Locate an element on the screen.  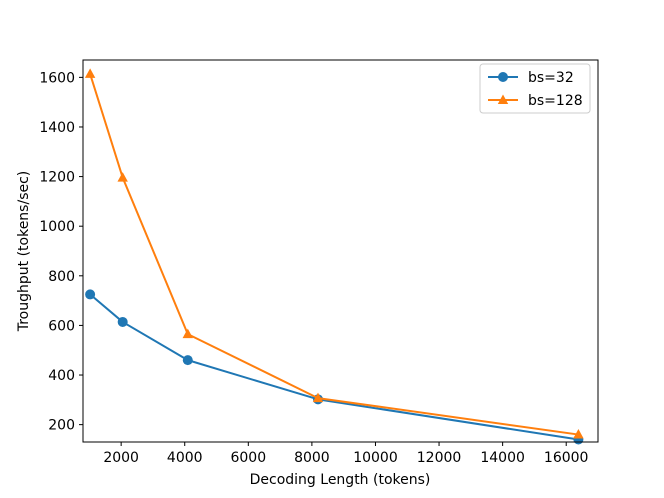
x-axis-label: Decoding Length (tokens) is located at coordinates (340, 480).